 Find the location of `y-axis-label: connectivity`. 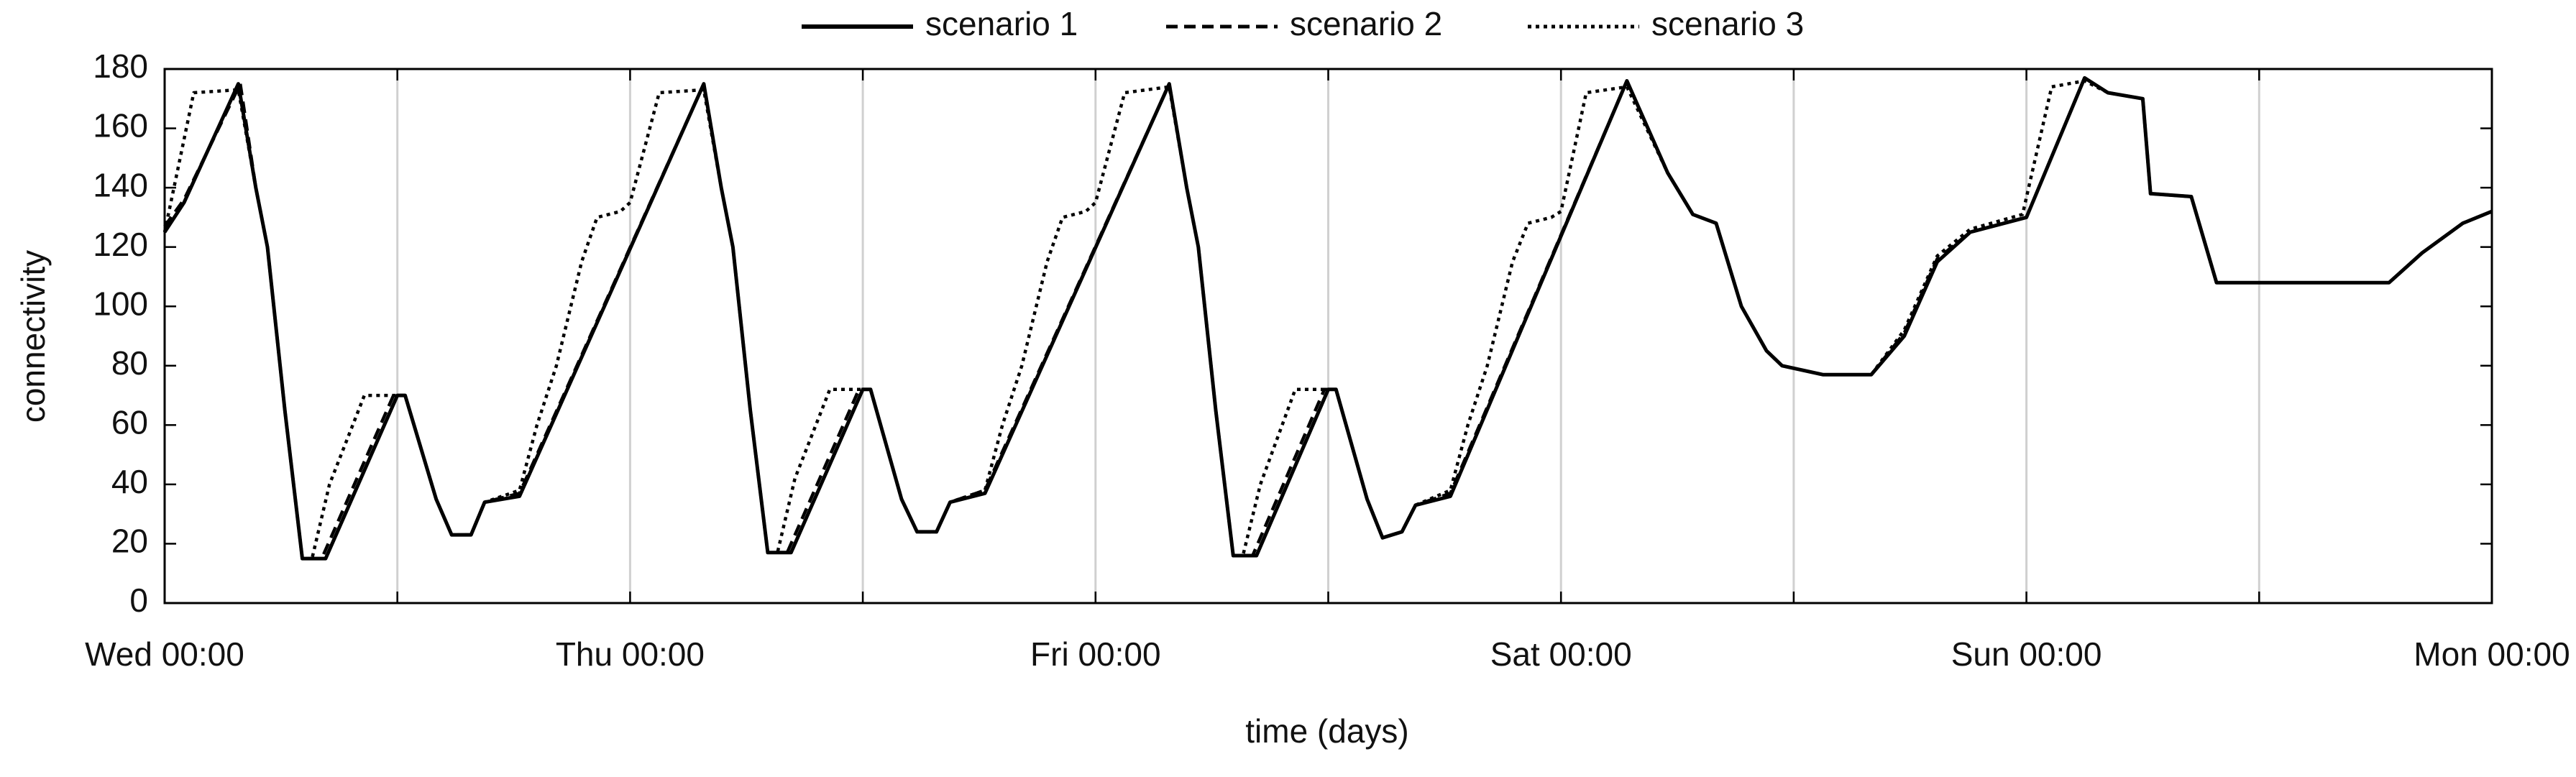

y-axis-label: connectivity is located at coordinates (33, 337).